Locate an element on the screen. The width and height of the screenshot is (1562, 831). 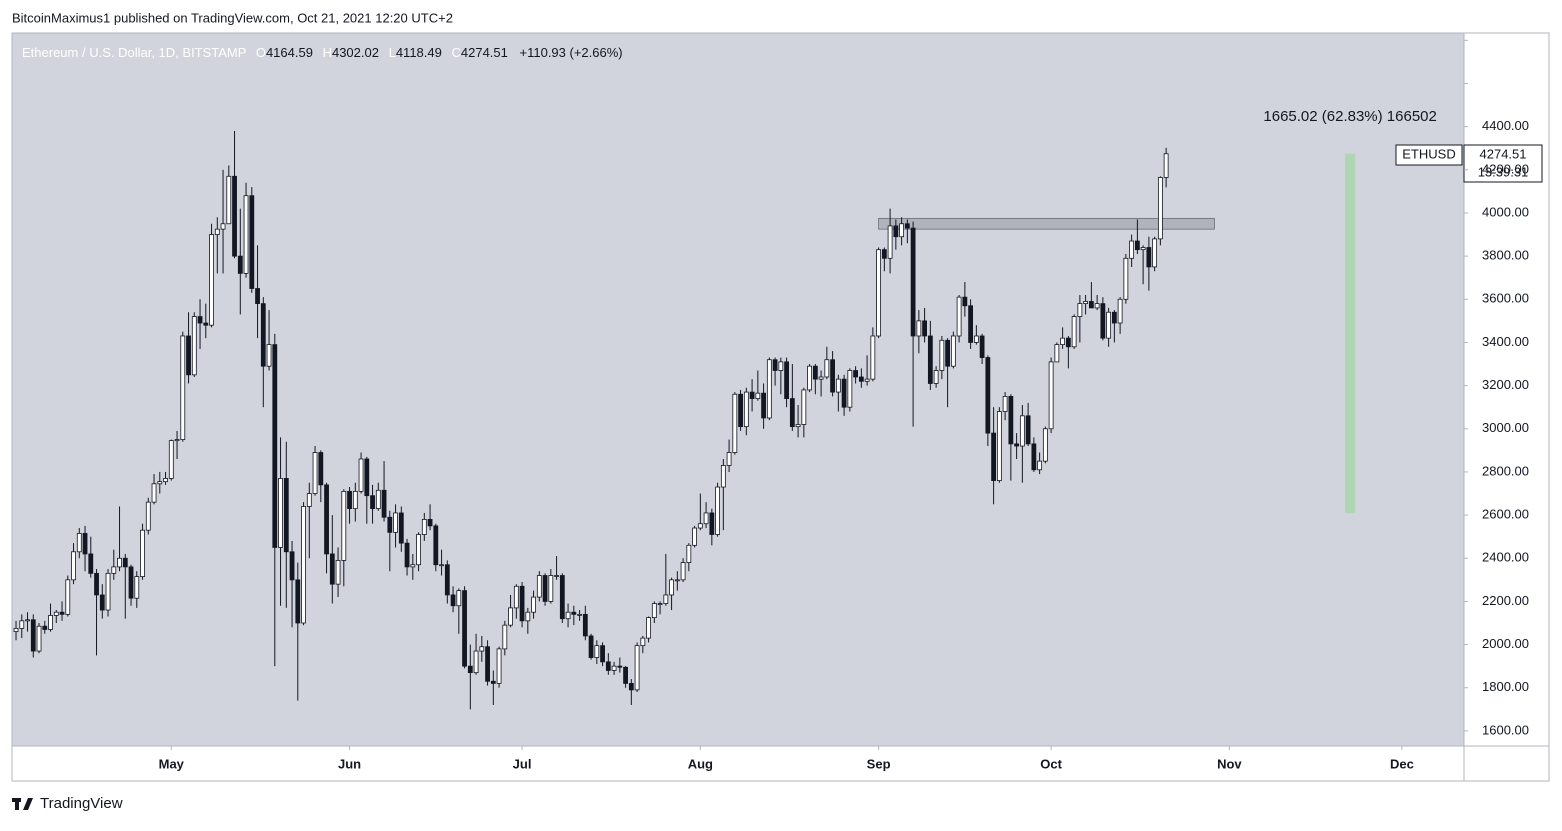
tradingview-logo is located at coordinates (22, 804).